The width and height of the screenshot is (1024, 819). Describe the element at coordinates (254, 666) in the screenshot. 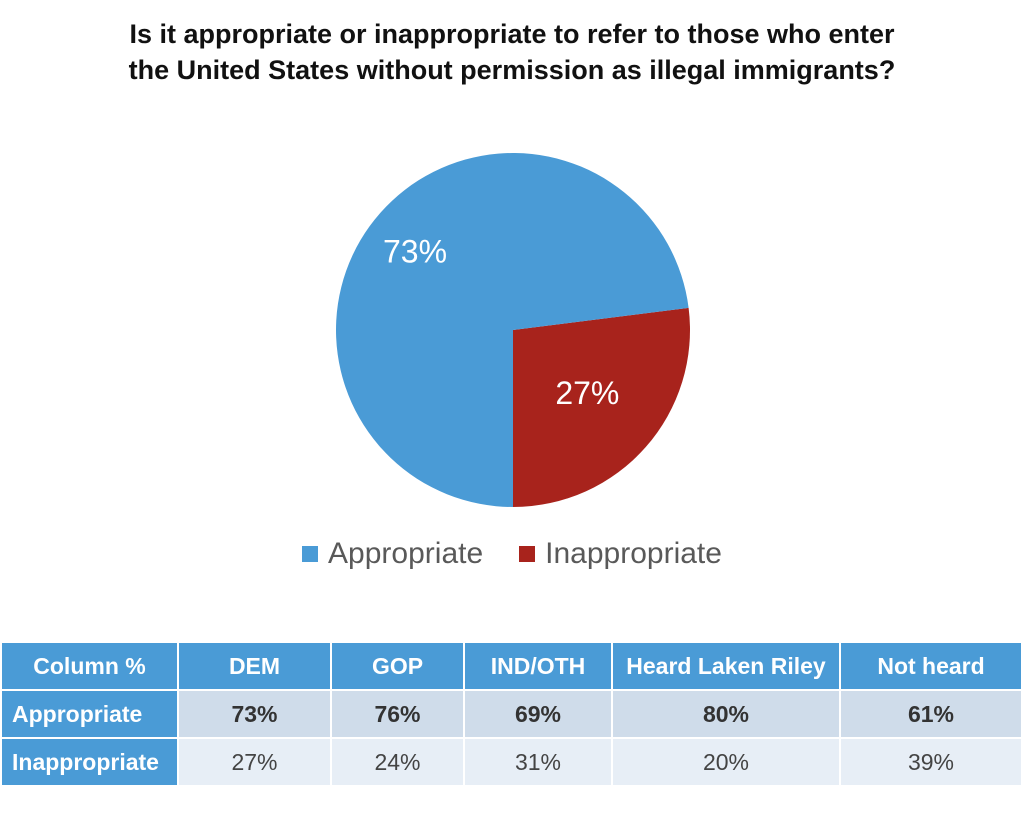

I see `table-header-cell: DEM` at that location.